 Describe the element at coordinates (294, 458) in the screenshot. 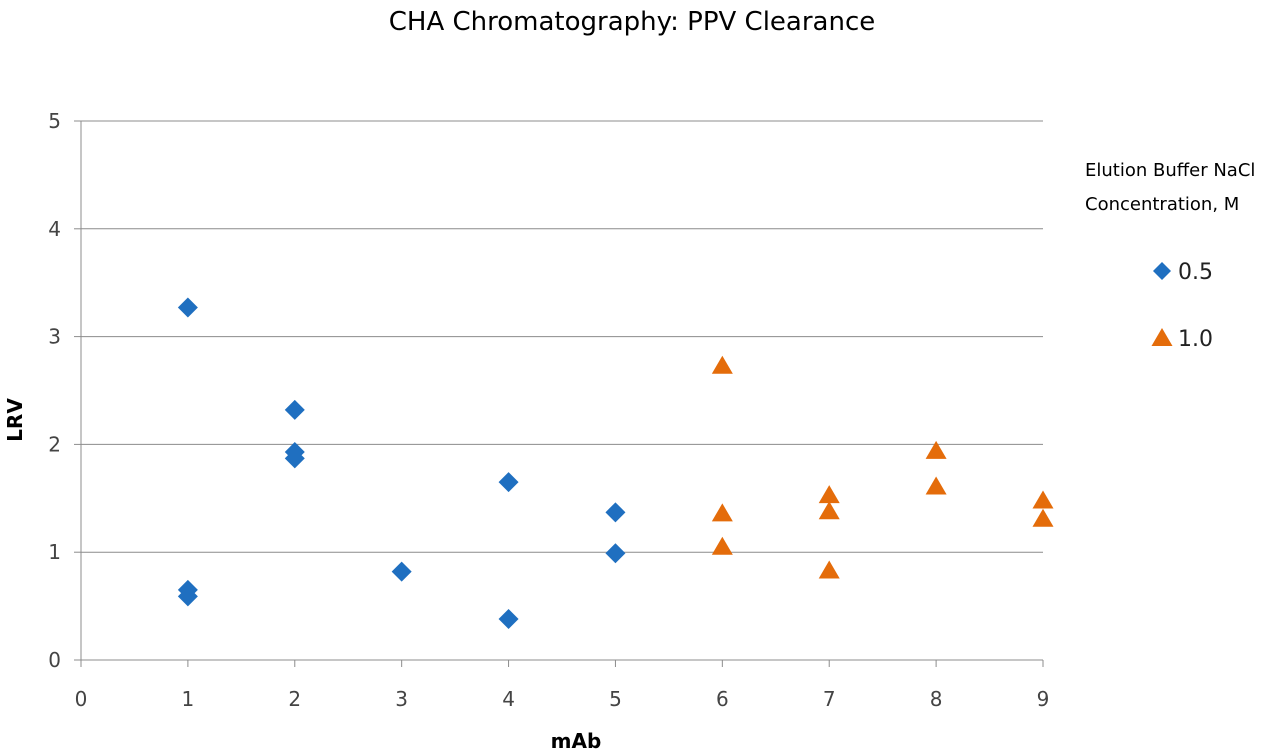

I see `point-series-0.5-5` at that location.